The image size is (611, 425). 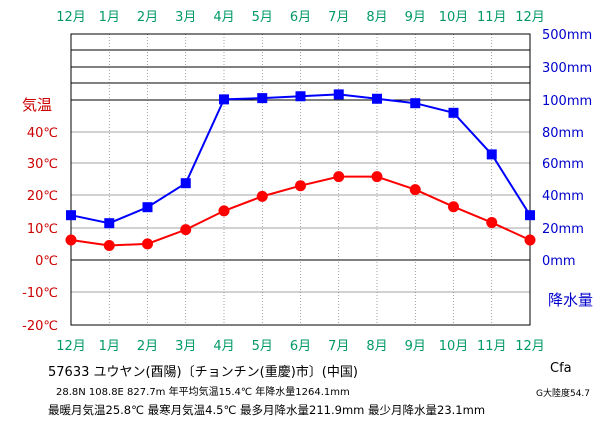 I want to click on month-label-top: 5月, so click(x=262, y=17).